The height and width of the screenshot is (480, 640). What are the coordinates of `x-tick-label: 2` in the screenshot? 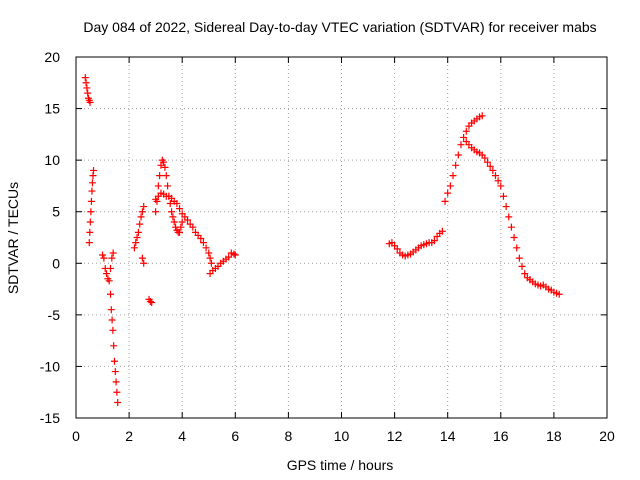 It's located at (129, 436).